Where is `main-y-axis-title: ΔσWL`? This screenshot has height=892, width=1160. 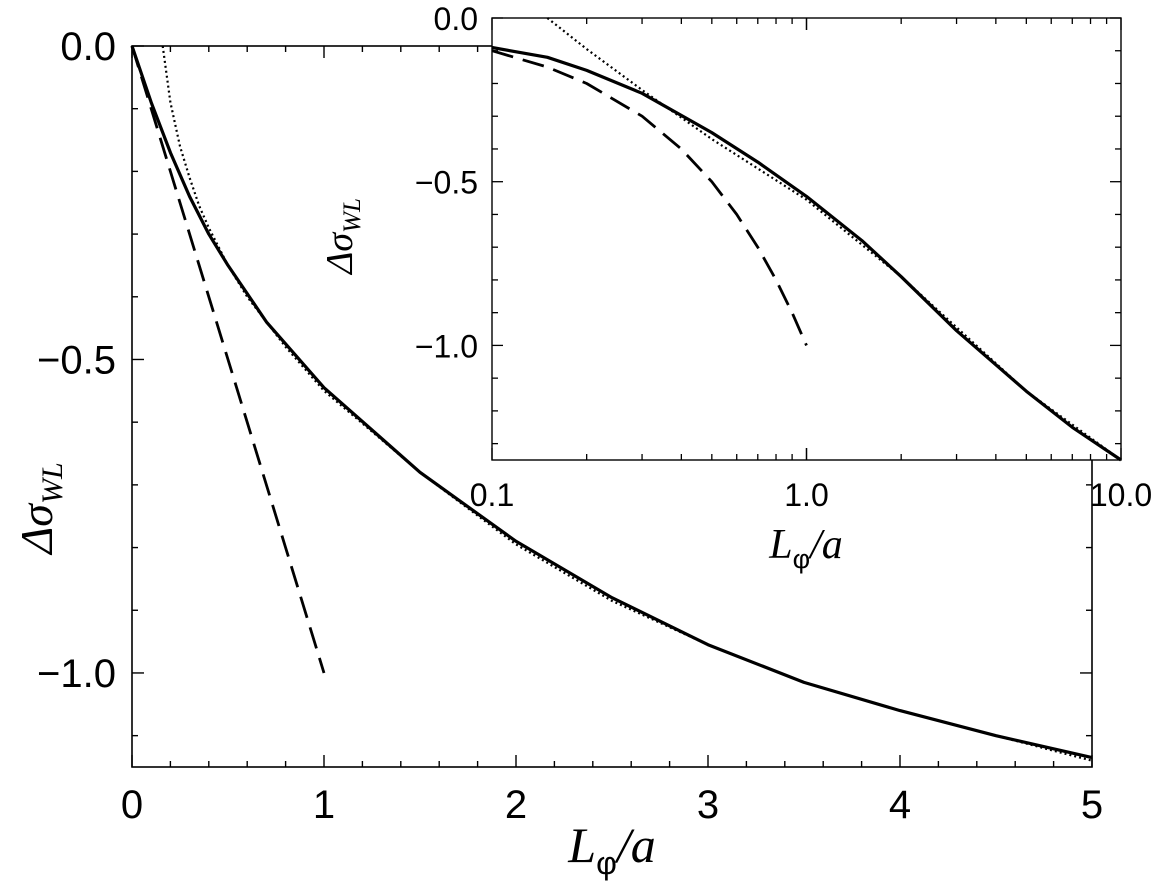 main-y-axis-title: ΔσWL is located at coordinates (40, 508).